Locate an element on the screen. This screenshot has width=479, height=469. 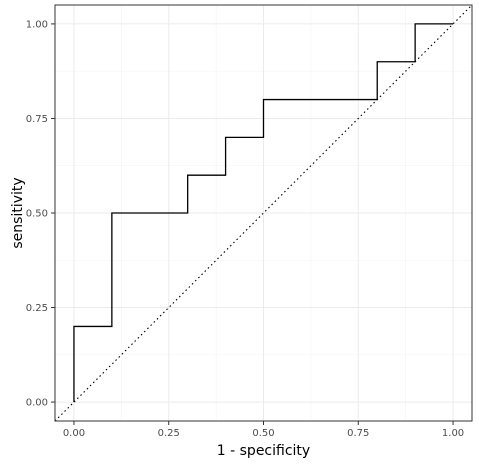
x-tick-label: 0.50 is located at coordinates (263, 433).